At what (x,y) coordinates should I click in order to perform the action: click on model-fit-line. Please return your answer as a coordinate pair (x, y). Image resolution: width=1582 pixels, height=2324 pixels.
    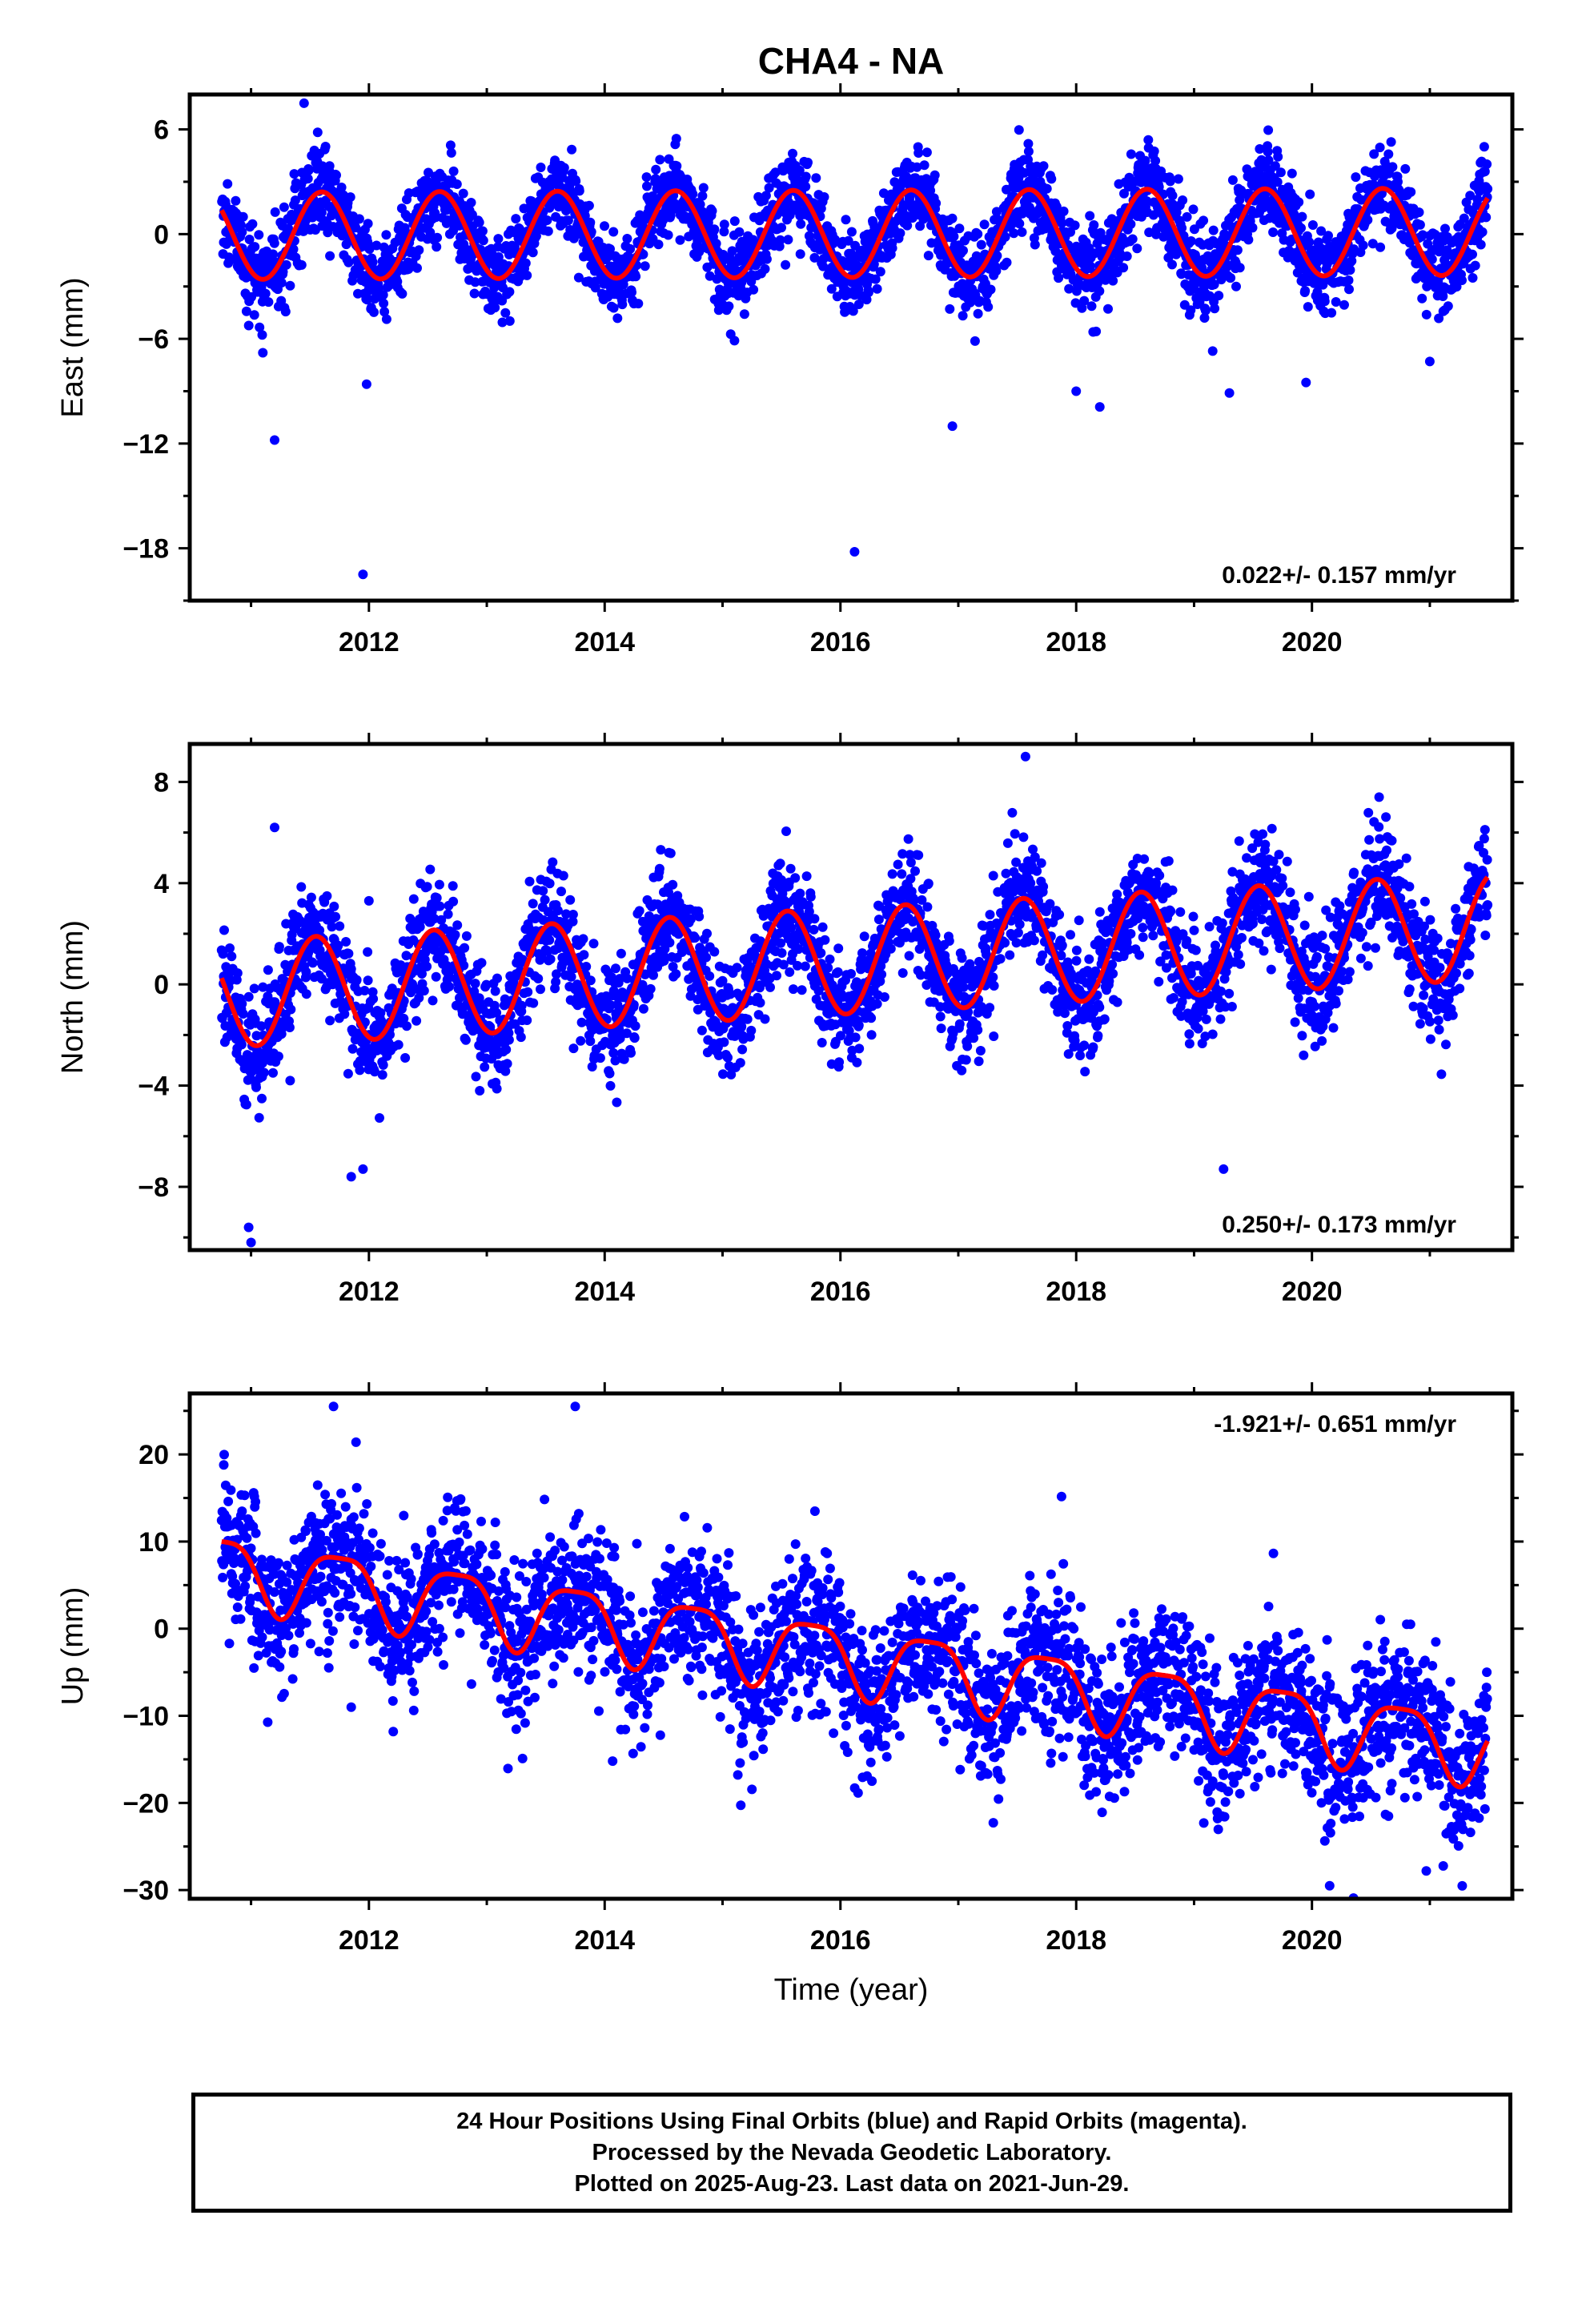
    Looking at the image, I should click on (854, 234).